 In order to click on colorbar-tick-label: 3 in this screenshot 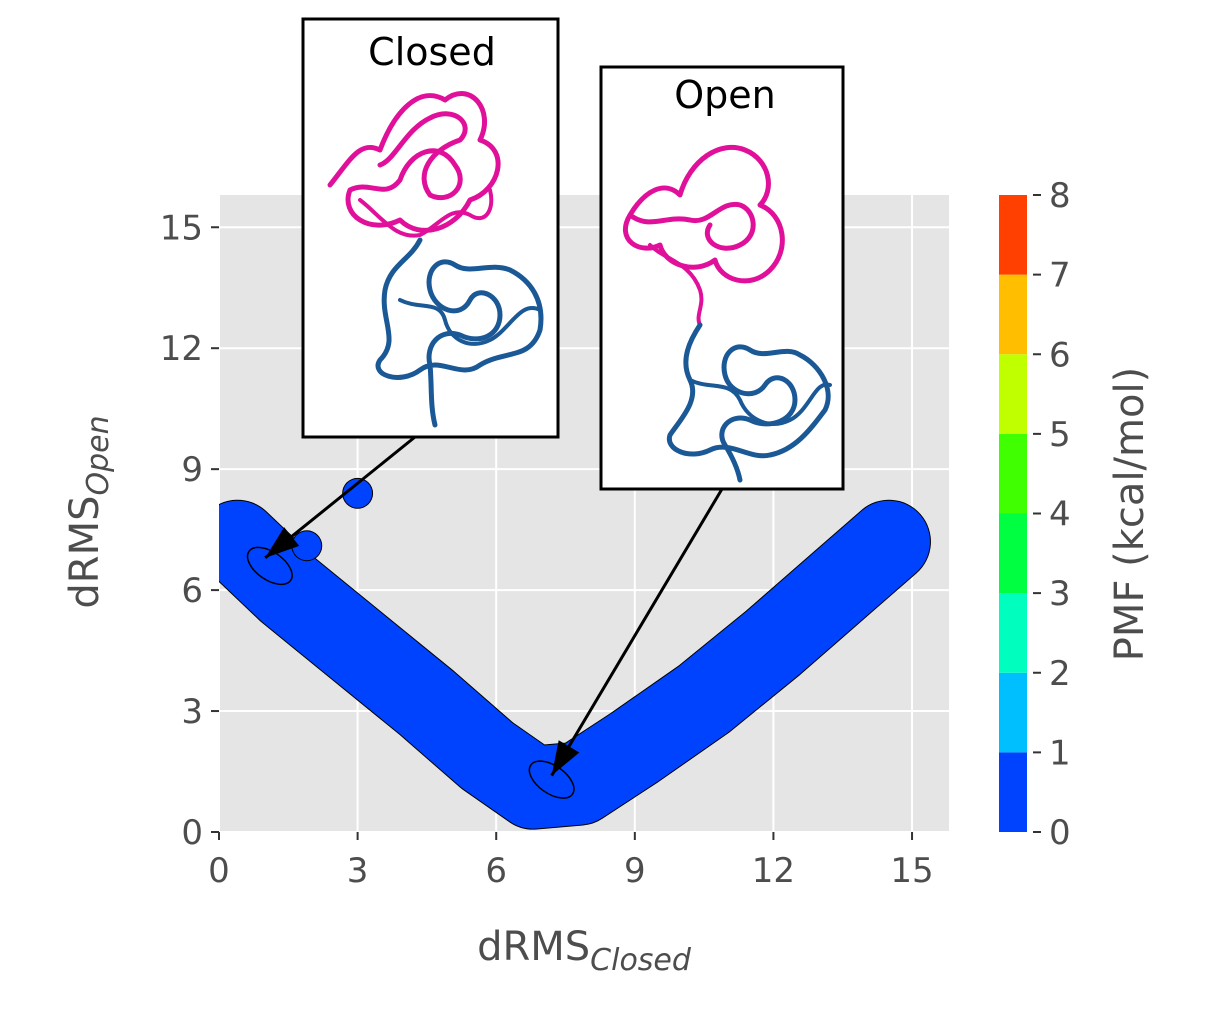, I will do `click(1060, 594)`.